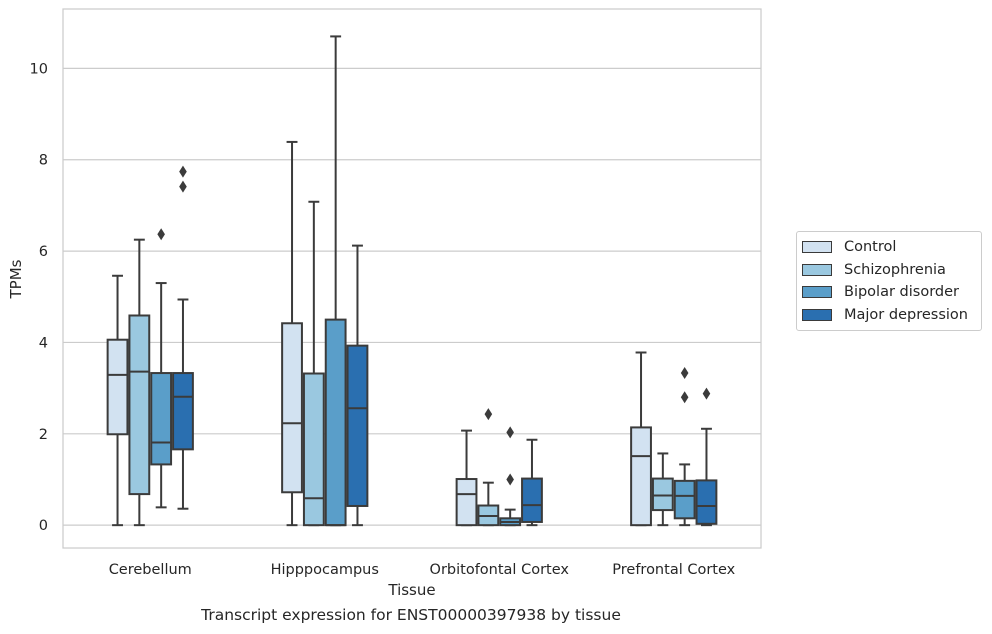 This screenshot has width=992, height=634. Describe the element at coordinates (901, 292) in the screenshot. I see `legend-label-bipolar-disorder: Bipolar disorder` at that location.